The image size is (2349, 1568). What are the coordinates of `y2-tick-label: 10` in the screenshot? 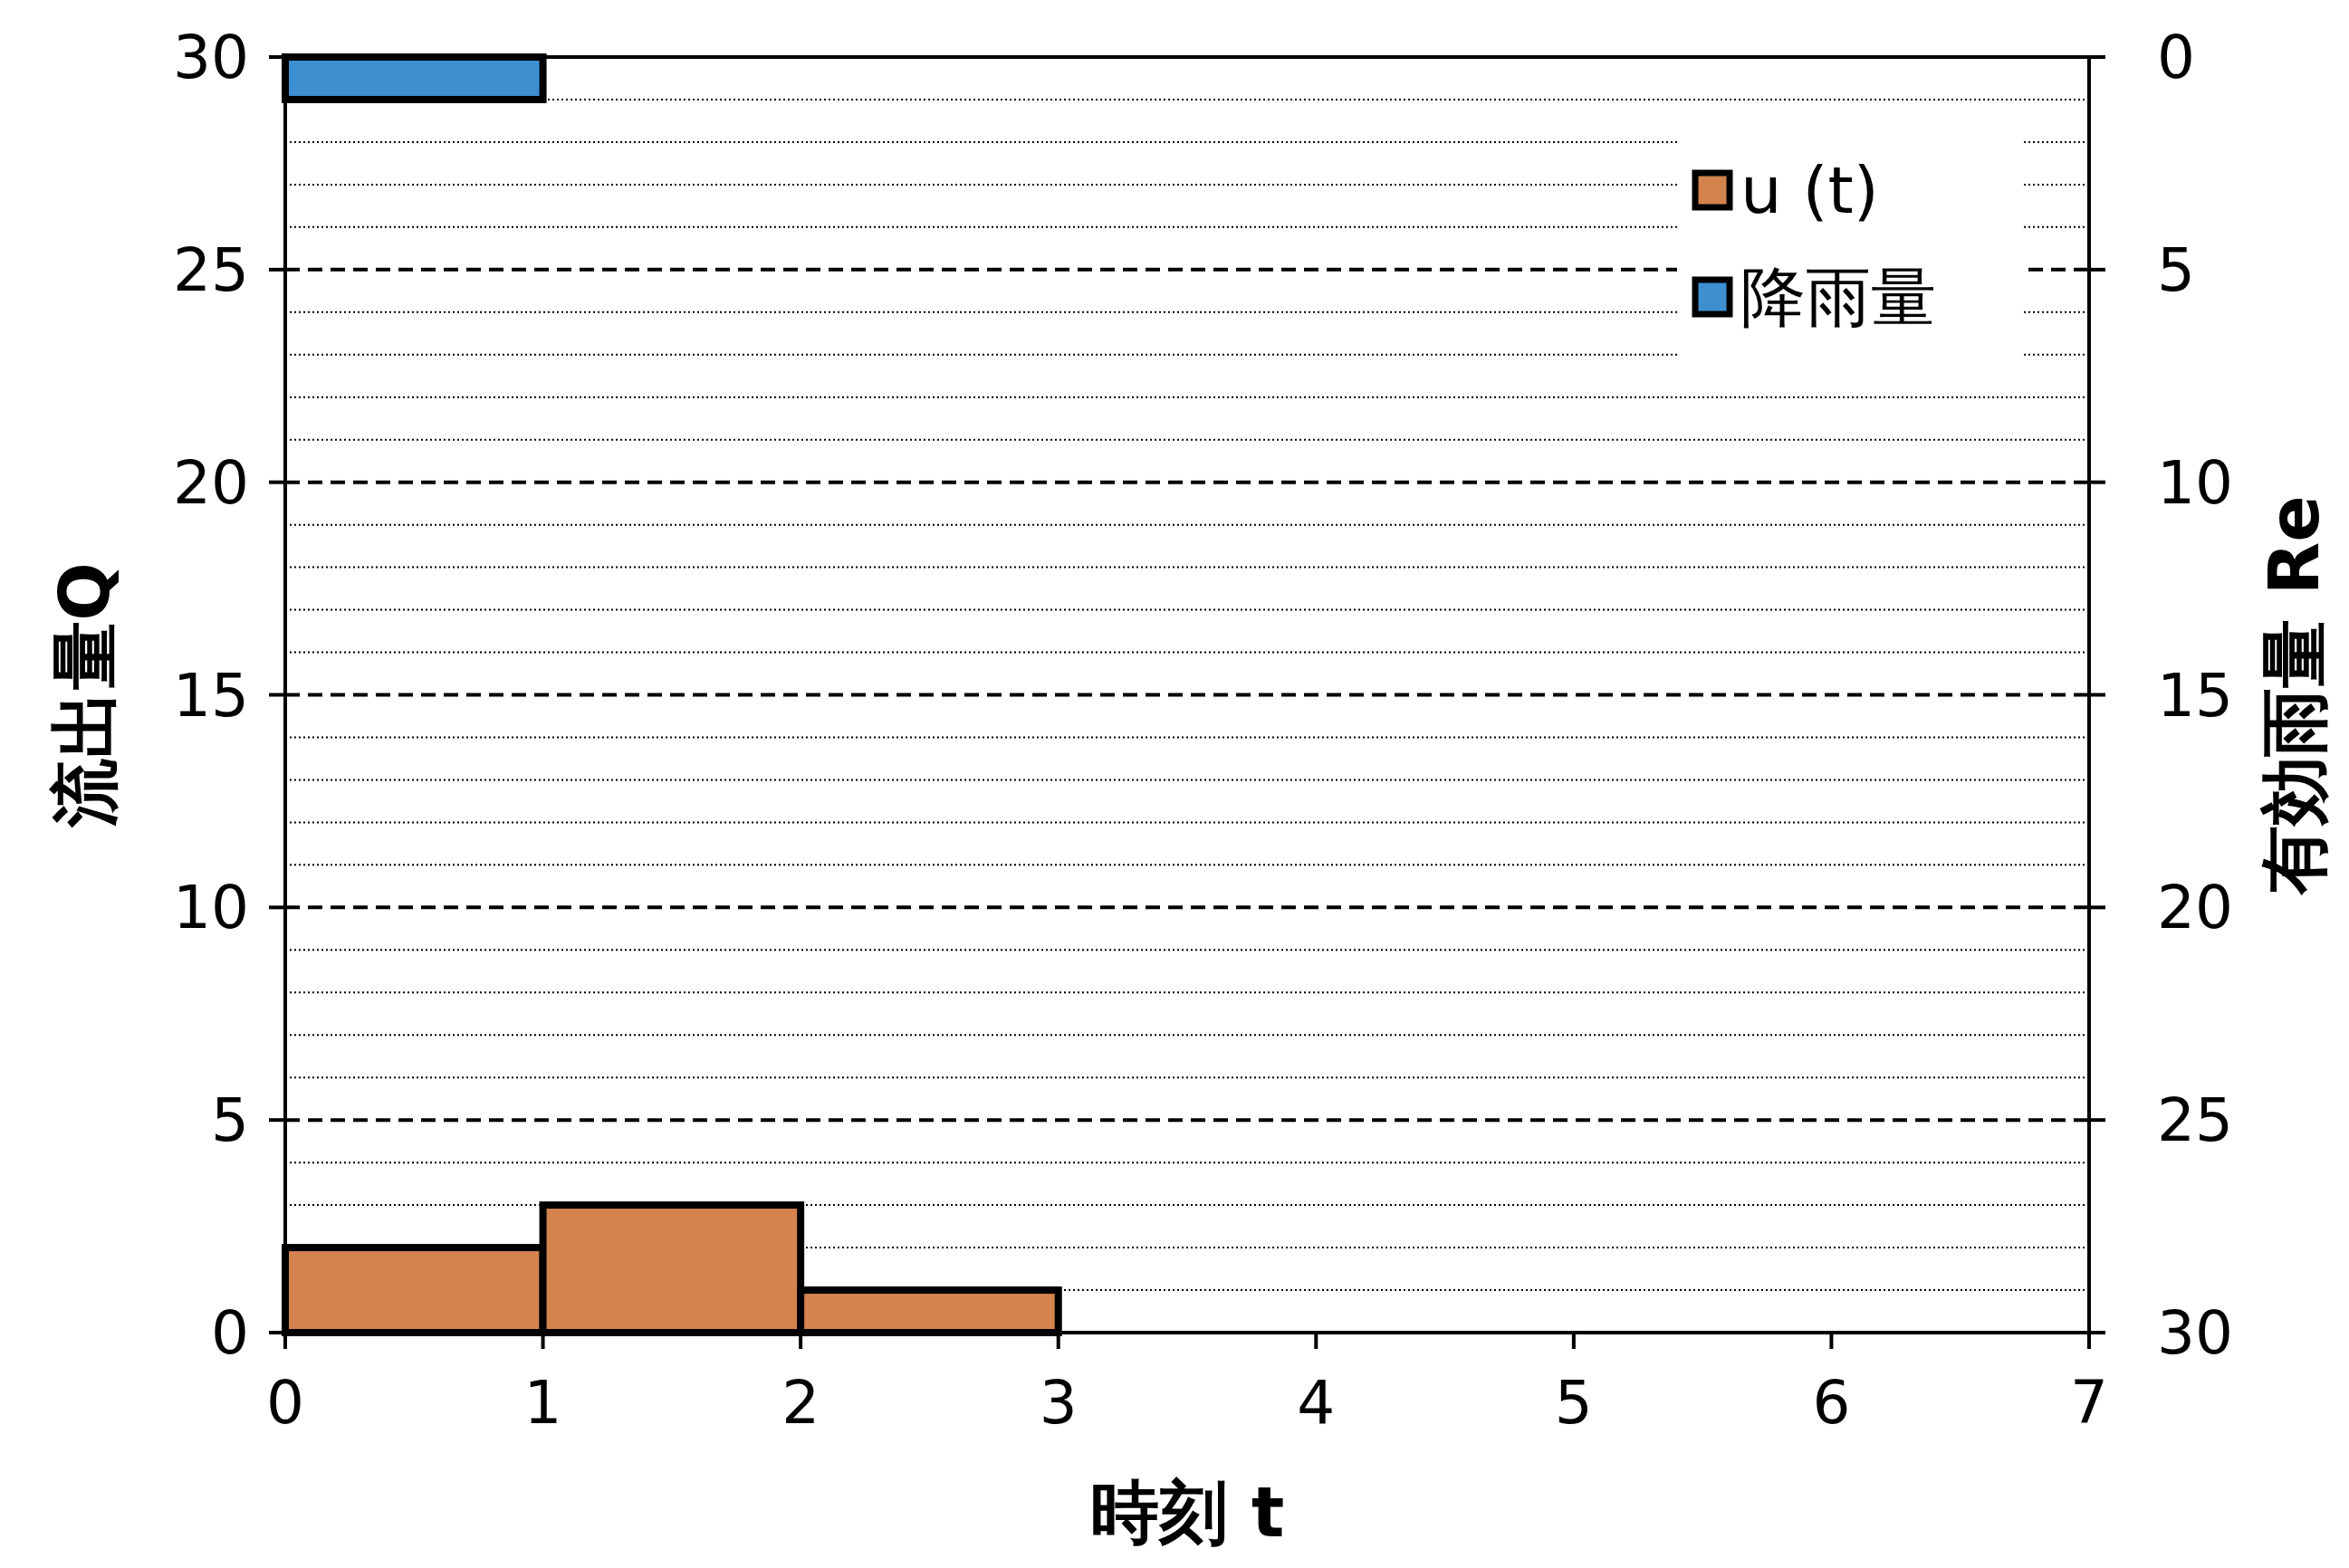 It's located at (2195, 482).